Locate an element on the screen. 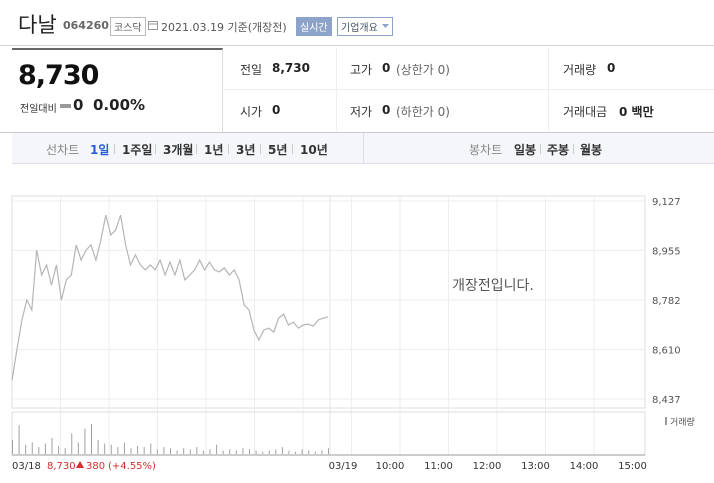 The height and width of the screenshot is (483, 714). period-tab: 5년 is located at coordinates (278, 150).